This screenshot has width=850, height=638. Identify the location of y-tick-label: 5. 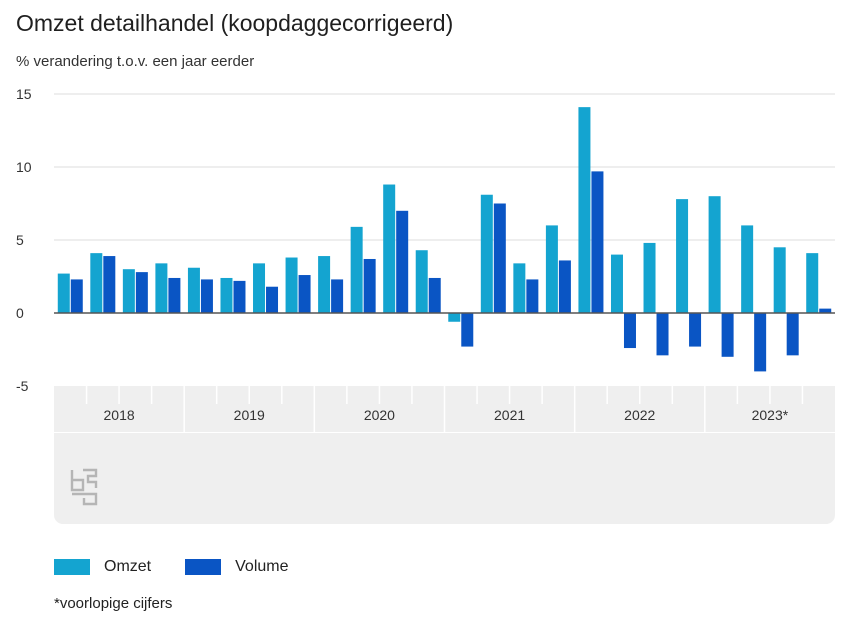
(20, 240).